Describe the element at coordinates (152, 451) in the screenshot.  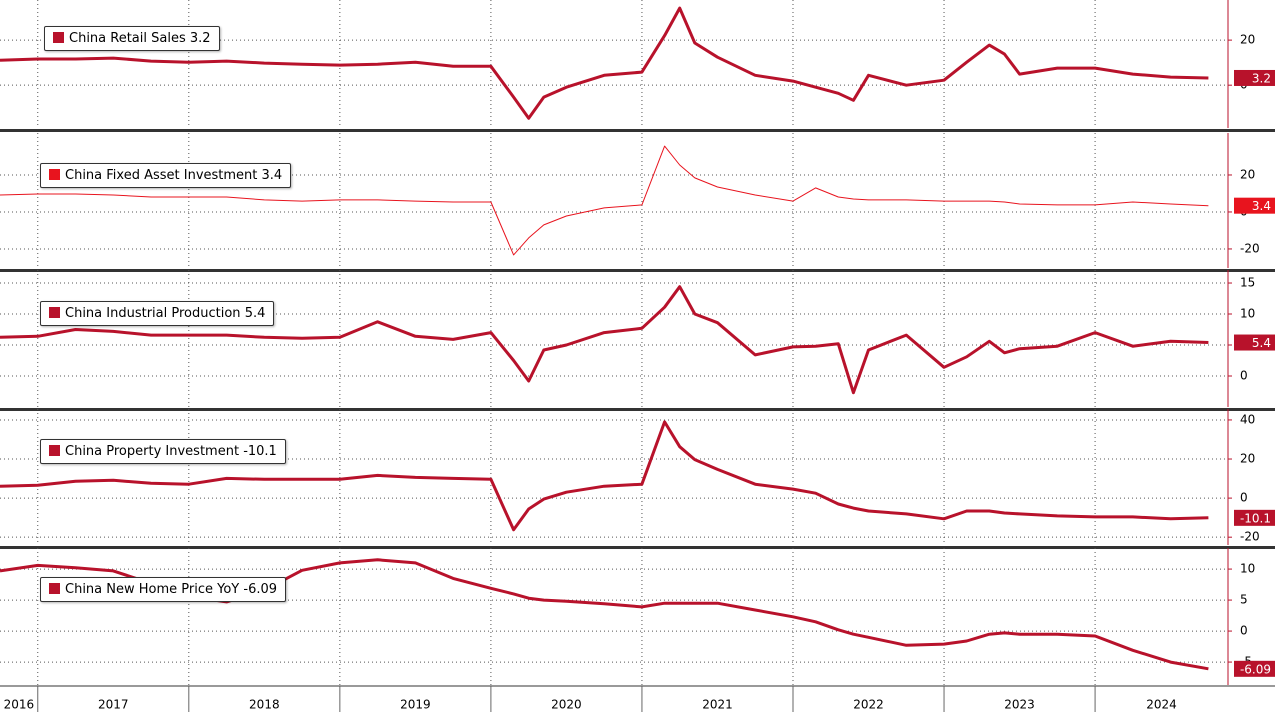
I see `legend-name: China Property Investment` at that location.